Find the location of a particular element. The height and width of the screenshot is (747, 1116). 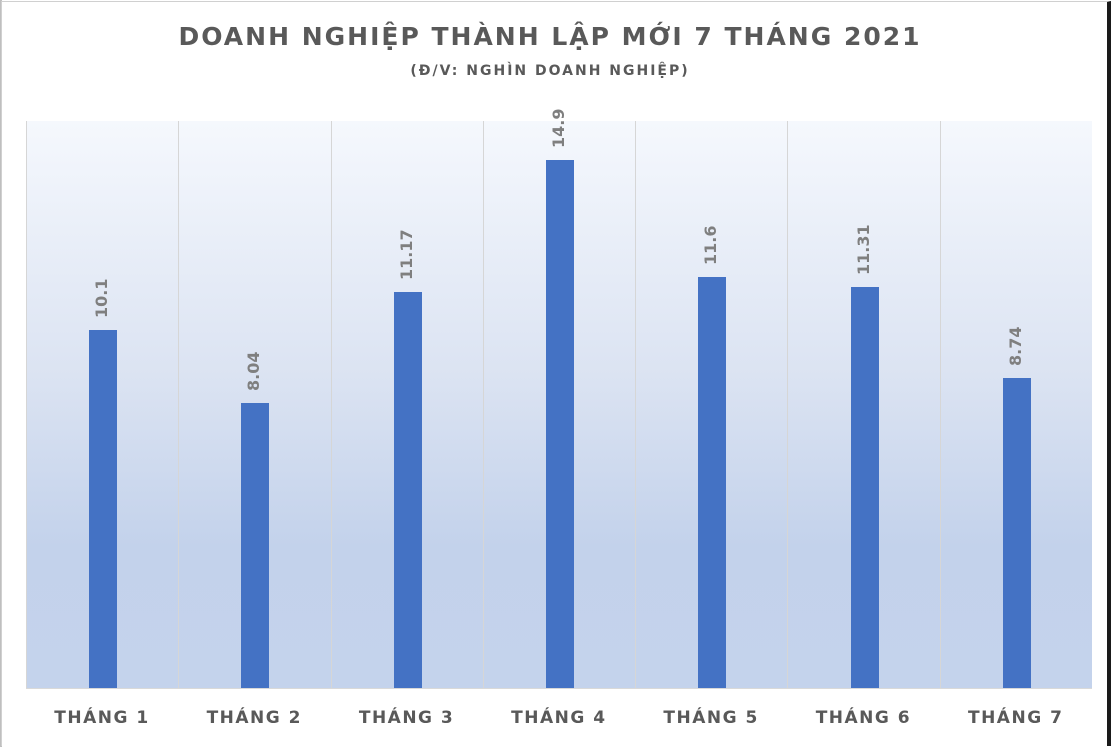

category-label: THÁNG 5 is located at coordinates (711, 718).